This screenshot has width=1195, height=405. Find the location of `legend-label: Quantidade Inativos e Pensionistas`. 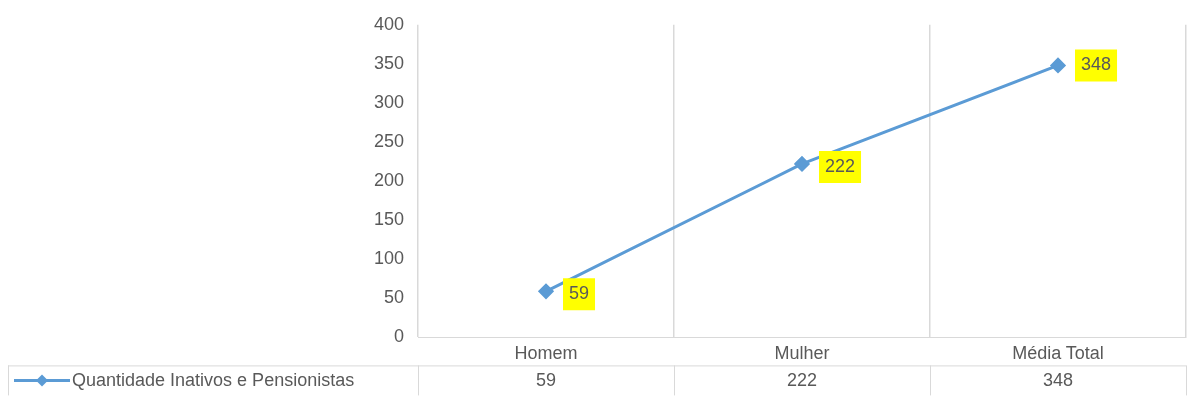

legend-label: Quantidade Inativos e Pensionistas is located at coordinates (213, 380).